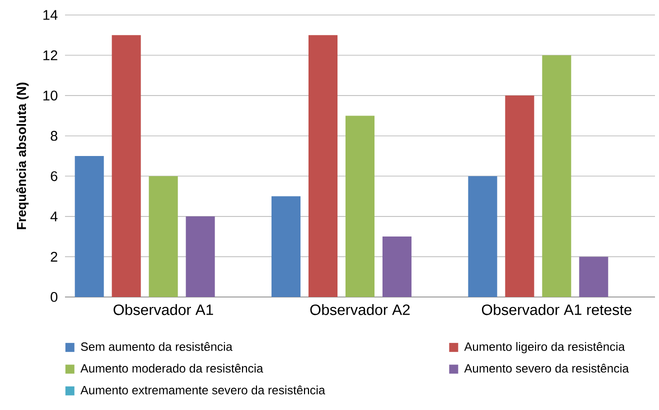 This screenshot has height=410, width=659. I want to click on y-tick-label: 4, so click(54, 217).